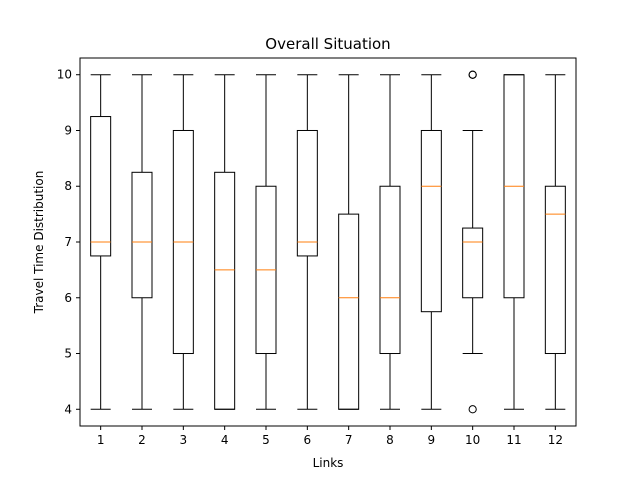  I want to click on x-tick-label: 10, so click(472, 440).